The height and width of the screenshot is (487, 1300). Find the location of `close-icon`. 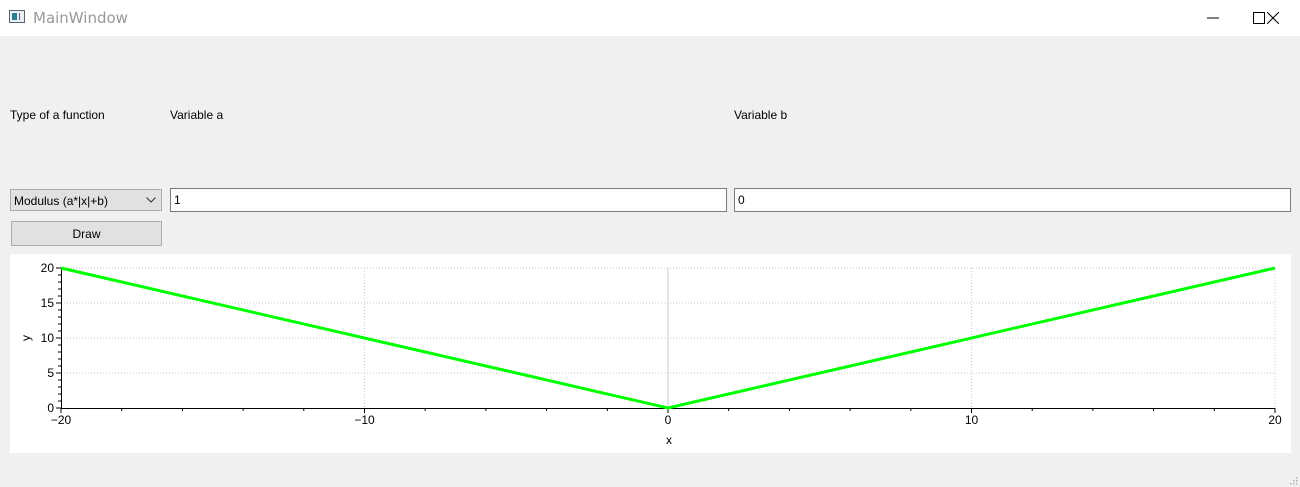

close-icon is located at coordinates (1273, 18).